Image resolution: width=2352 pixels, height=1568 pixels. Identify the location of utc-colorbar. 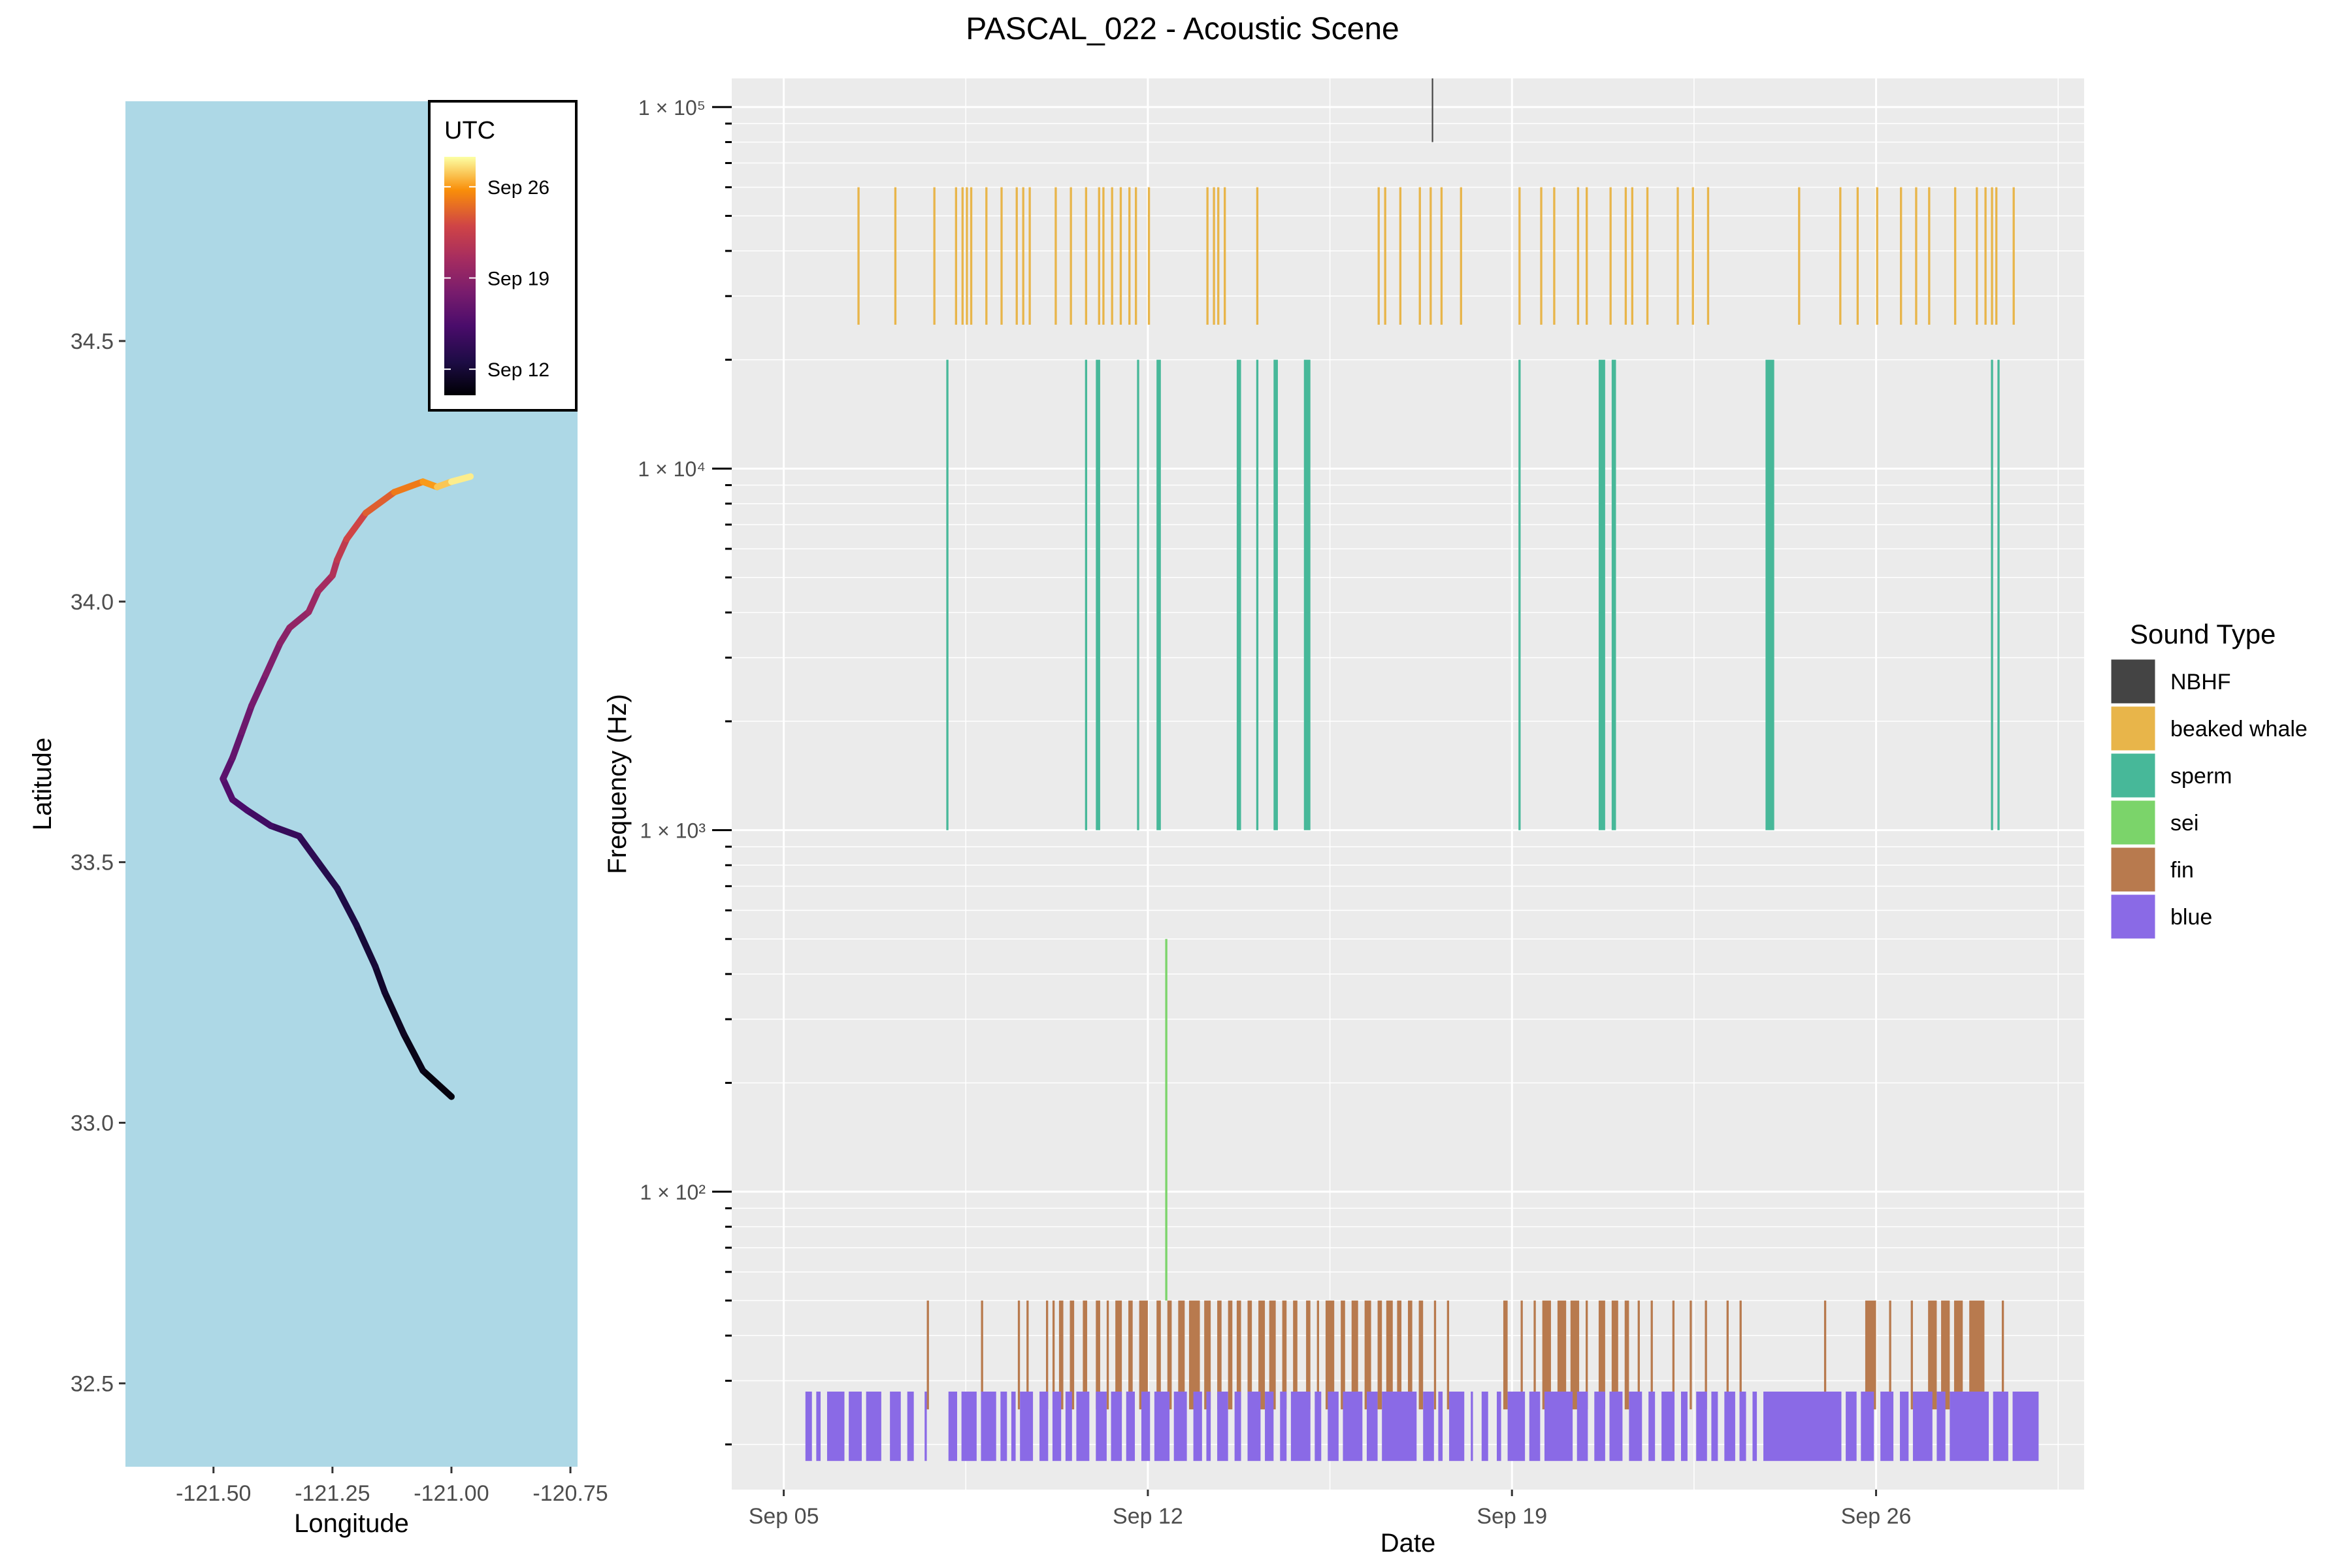
(460, 276).